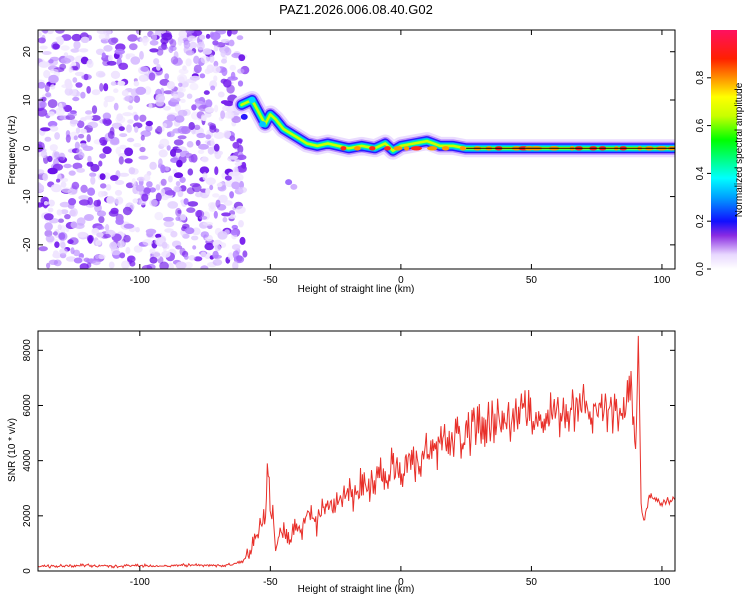  I want to click on spectrogram-x-tick-label: -50, so click(270, 280).